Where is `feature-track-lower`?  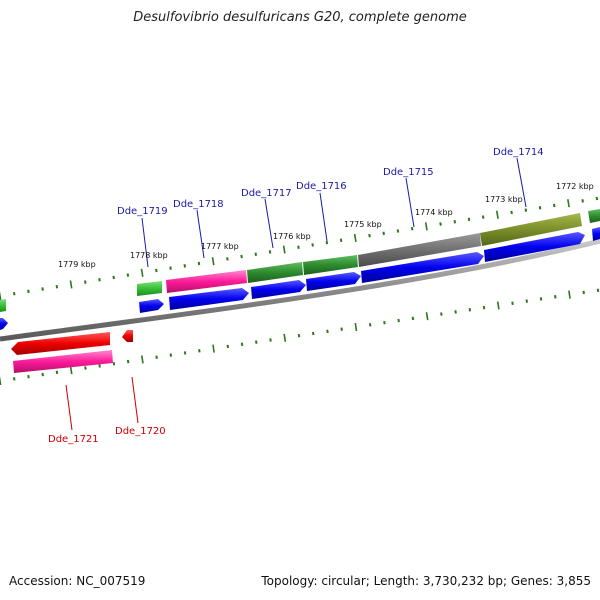
feature-track-lower is located at coordinates (63, 361).